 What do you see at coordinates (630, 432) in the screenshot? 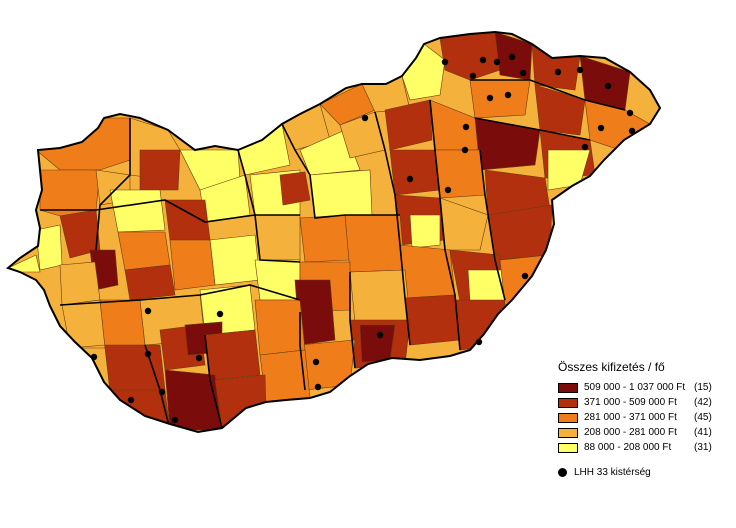
I see `legend-range: 208 000 - 281 000 Ft` at bounding box center [630, 432].